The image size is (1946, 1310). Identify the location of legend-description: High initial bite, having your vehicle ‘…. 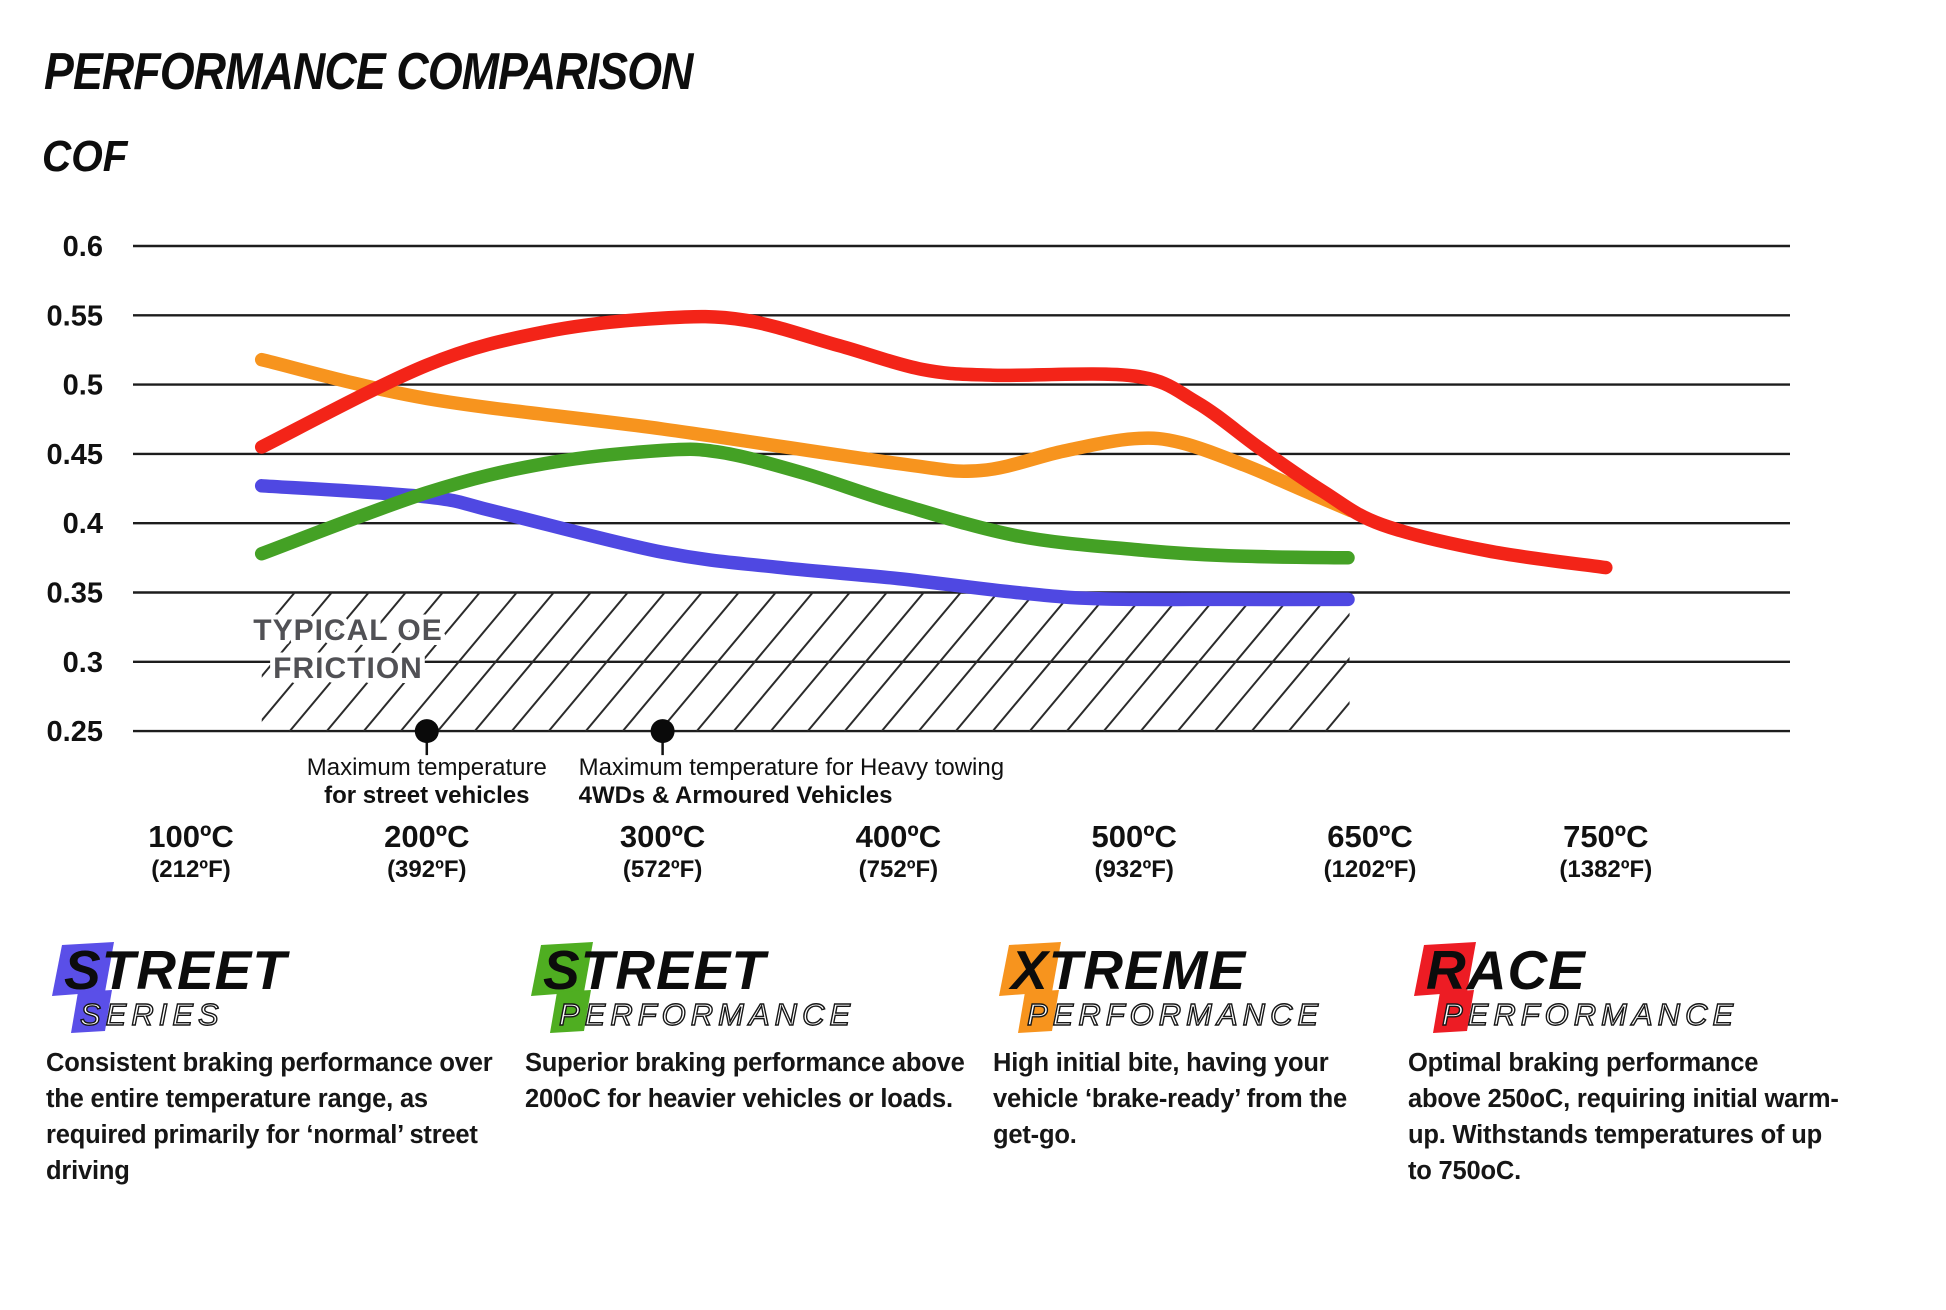
(1170, 1099).